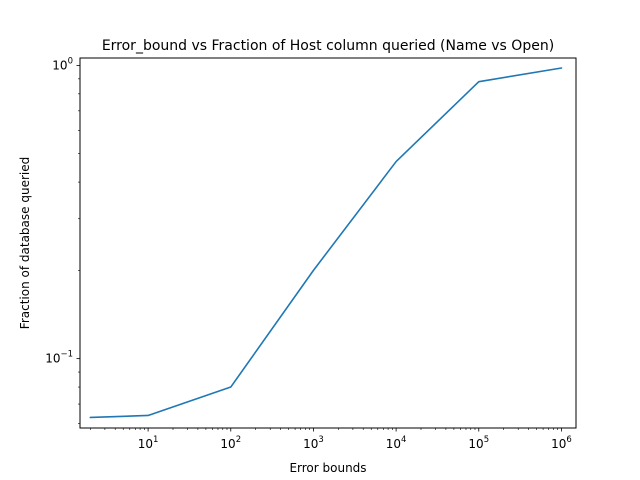 This screenshot has height=480, width=640. Describe the element at coordinates (561, 443) in the screenshot. I see `x-tick-label: 10⁶` at that location.